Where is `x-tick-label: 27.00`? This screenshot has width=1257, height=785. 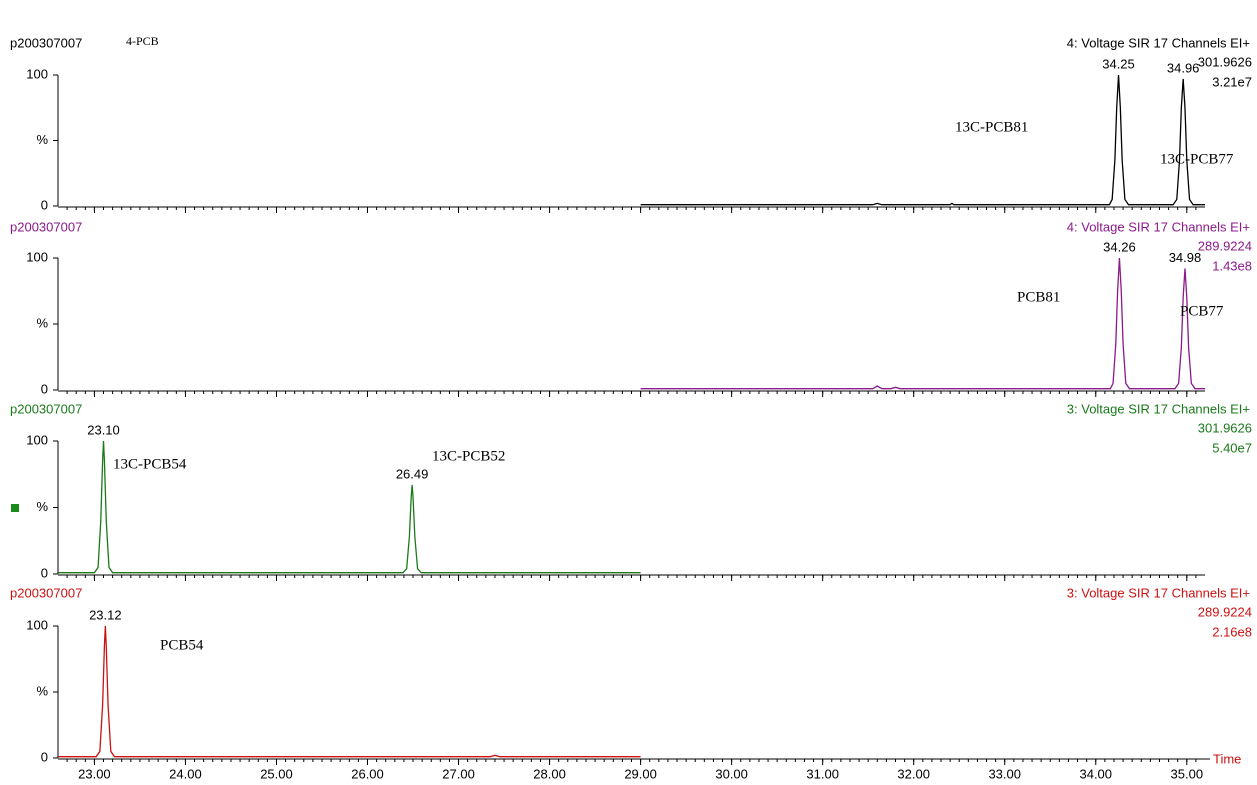 x-tick-label: 27.00 is located at coordinates (458, 773).